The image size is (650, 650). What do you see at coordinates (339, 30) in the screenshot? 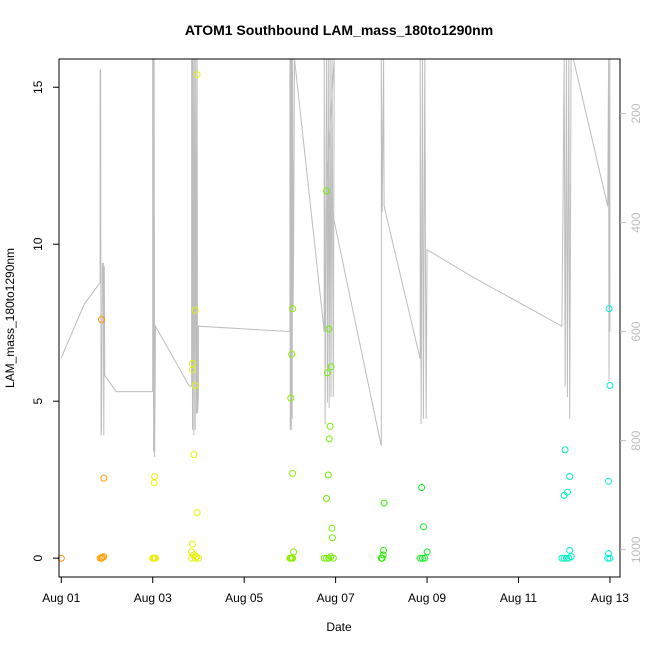
I see `chart-title: ATOM1 Southbound LAM_mass_180to1290nm` at bounding box center [339, 30].